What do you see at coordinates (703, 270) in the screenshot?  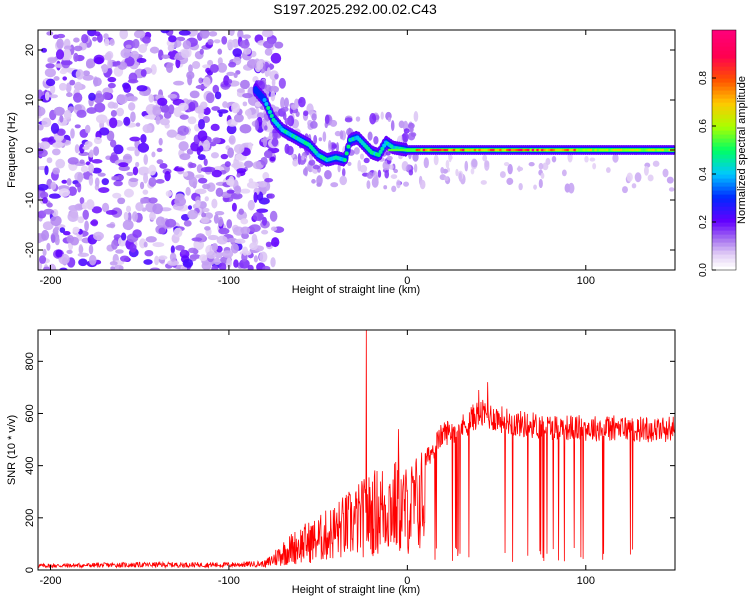 I see `colorbar-tick-label: 0.0` at bounding box center [703, 270].